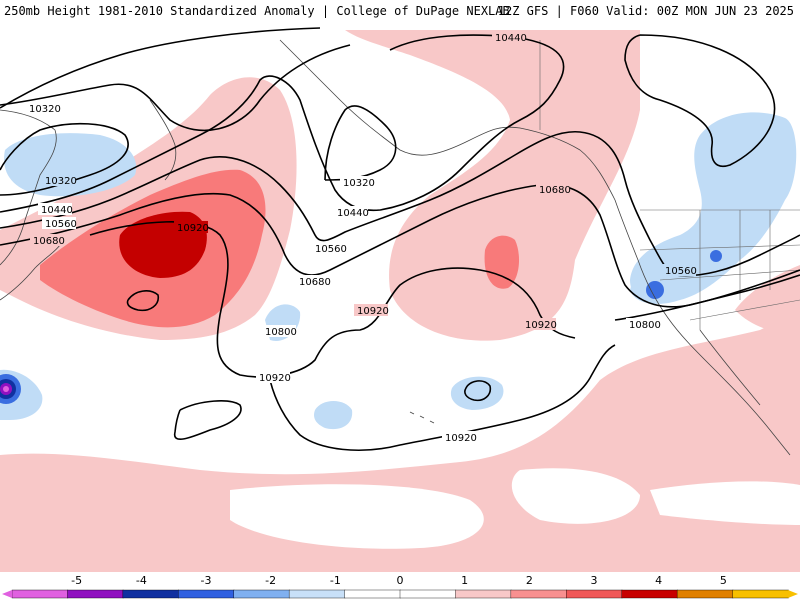  What do you see at coordinates (464, 580) in the screenshot?
I see `colorbar-tick-6: 1` at bounding box center [464, 580].